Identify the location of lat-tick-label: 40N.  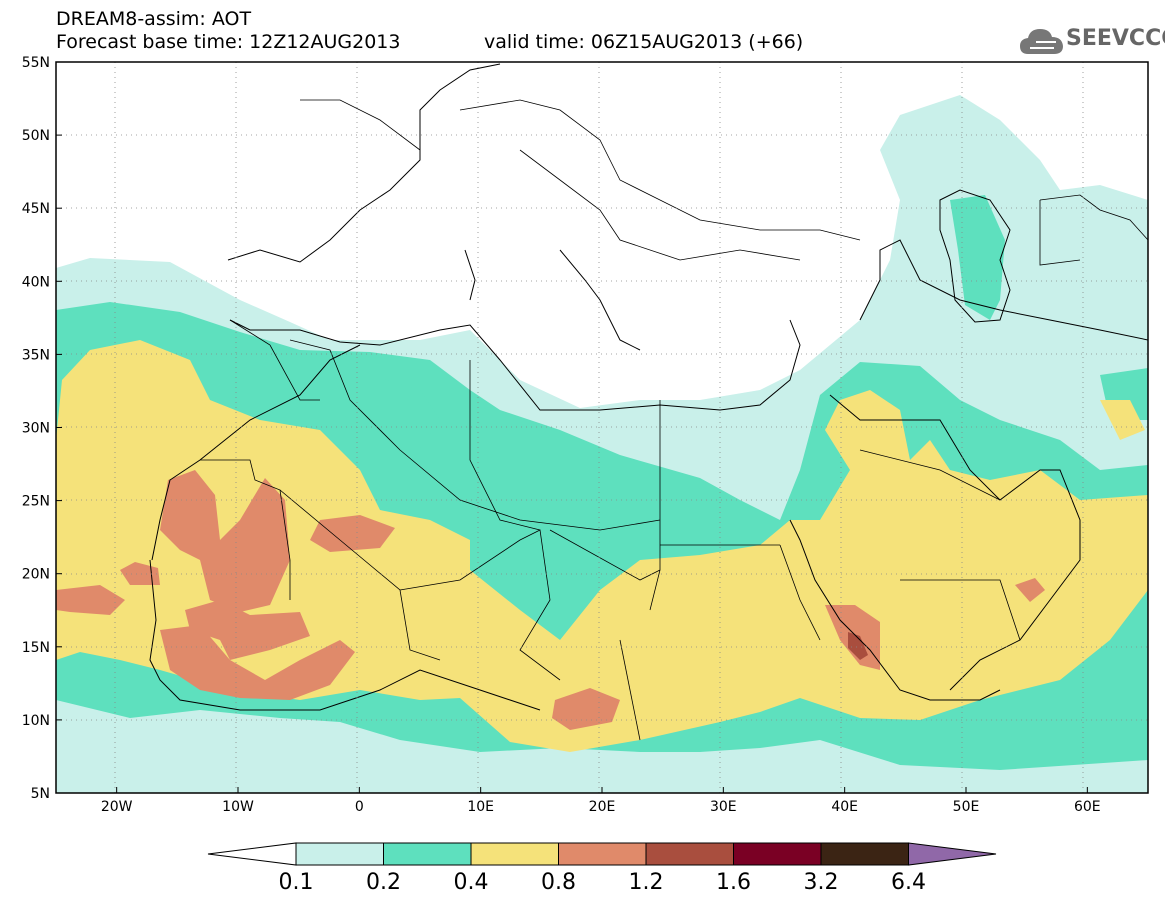
(36, 282).